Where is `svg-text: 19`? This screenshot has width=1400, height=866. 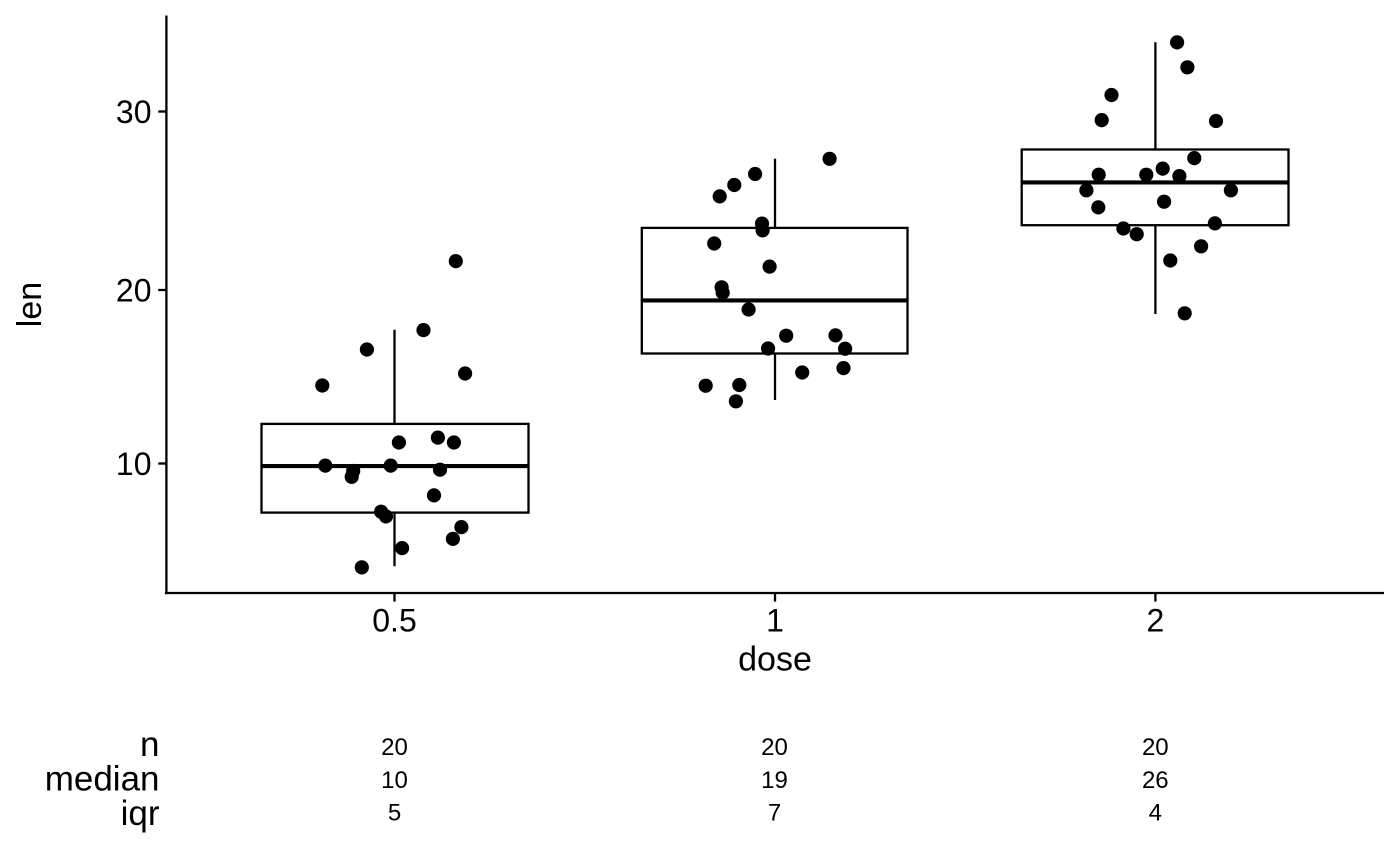 svg-text: 19 is located at coordinates (774, 780).